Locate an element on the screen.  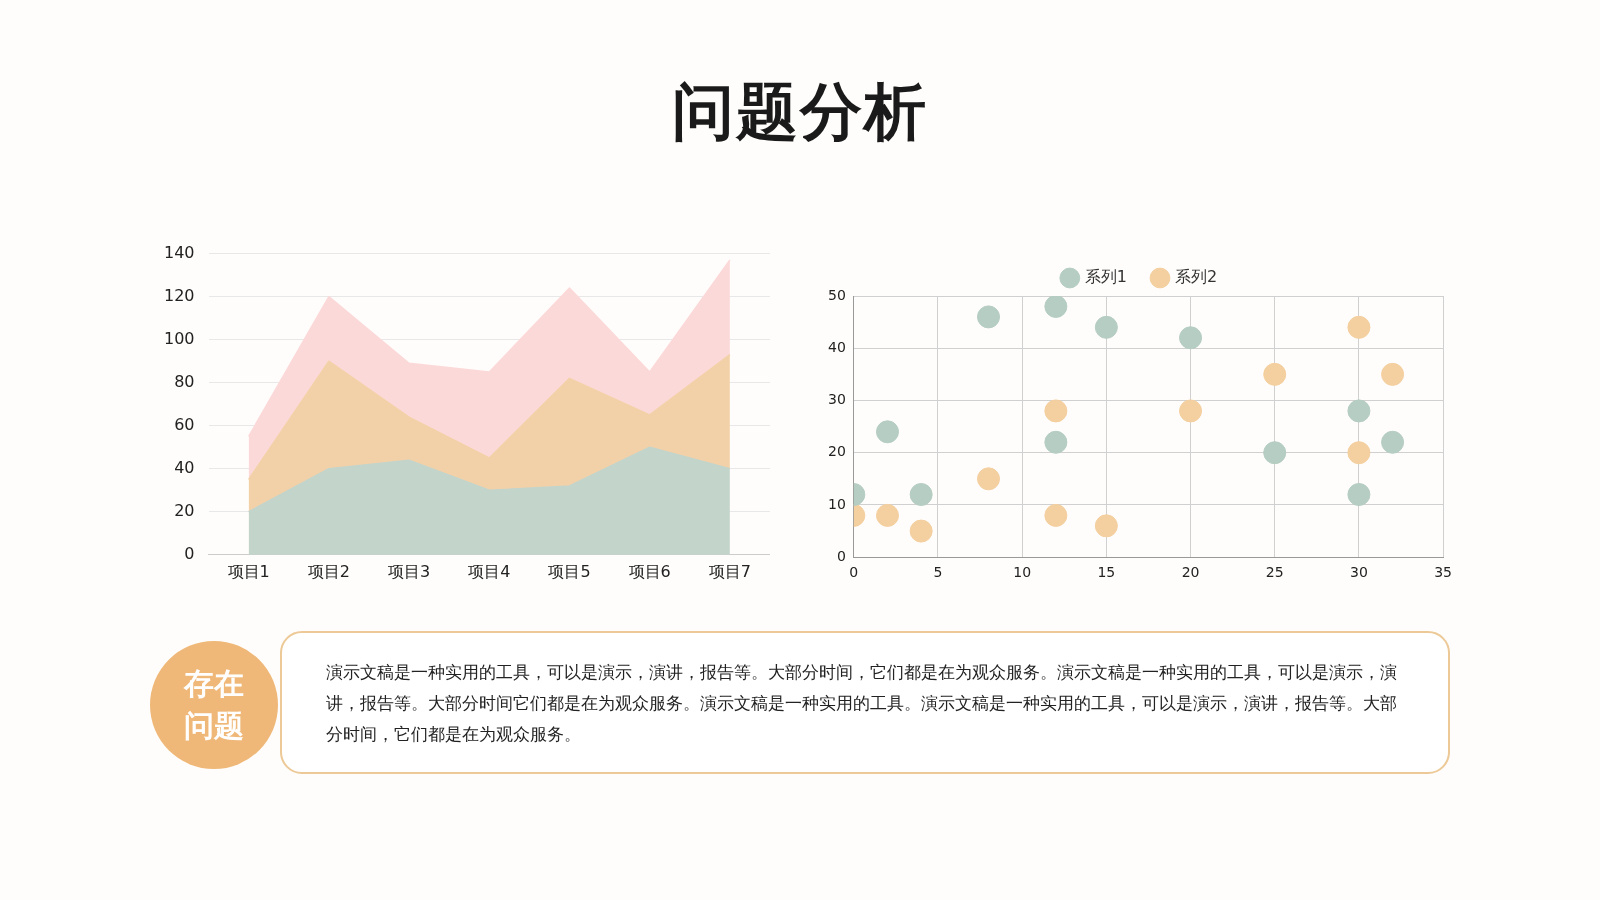
legend-label: 系列1 is located at coordinates (1106, 277).